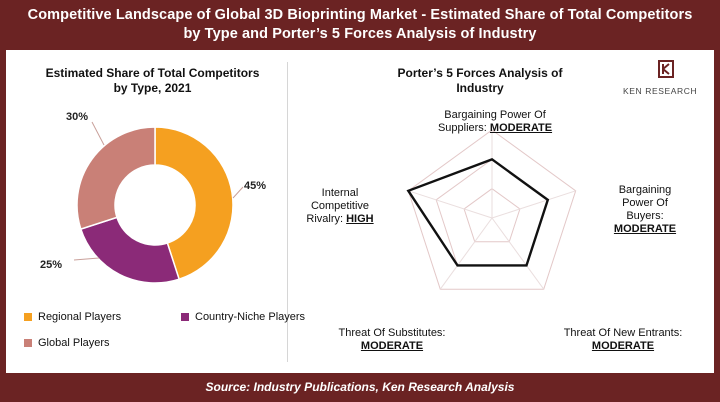 The width and height of the screenshot is (720, 402). I want to click on radar-axis-label-suppliers: Bargaining Power Of Suppliers: MODERATE, so click(495, 122).